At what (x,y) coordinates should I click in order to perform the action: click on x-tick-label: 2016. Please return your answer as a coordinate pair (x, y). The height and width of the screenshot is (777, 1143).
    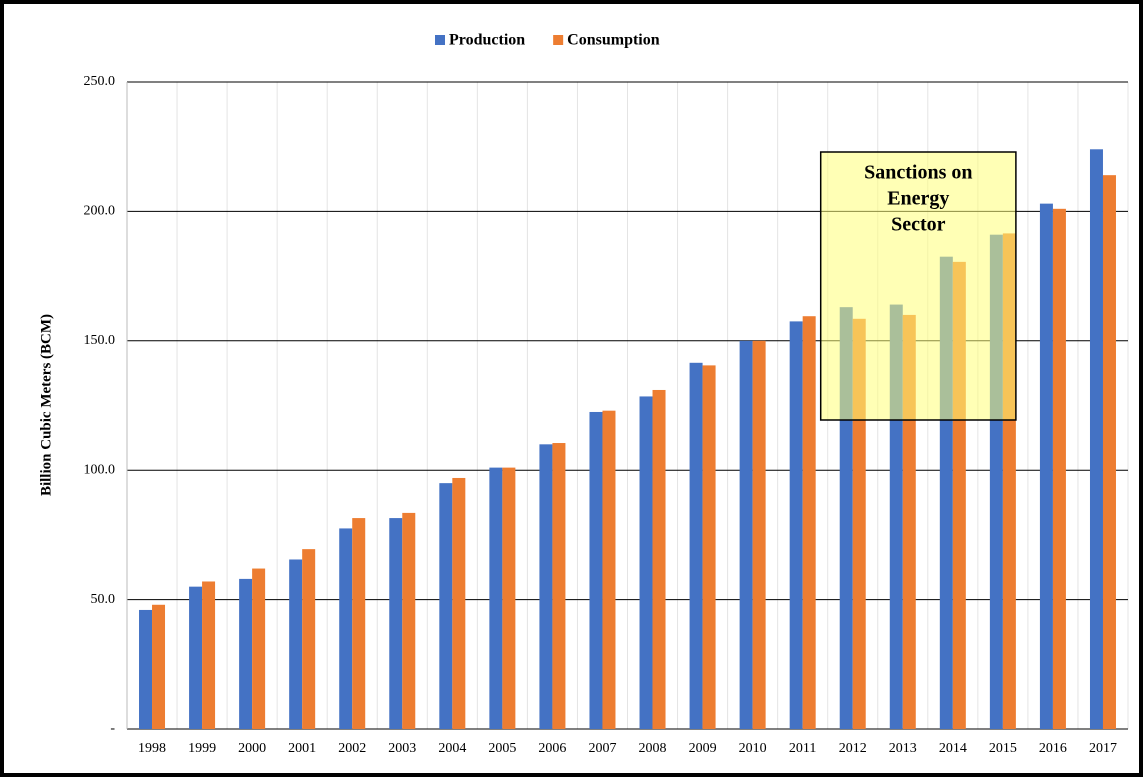
    Looking at the image, I should click on (1053, 748).